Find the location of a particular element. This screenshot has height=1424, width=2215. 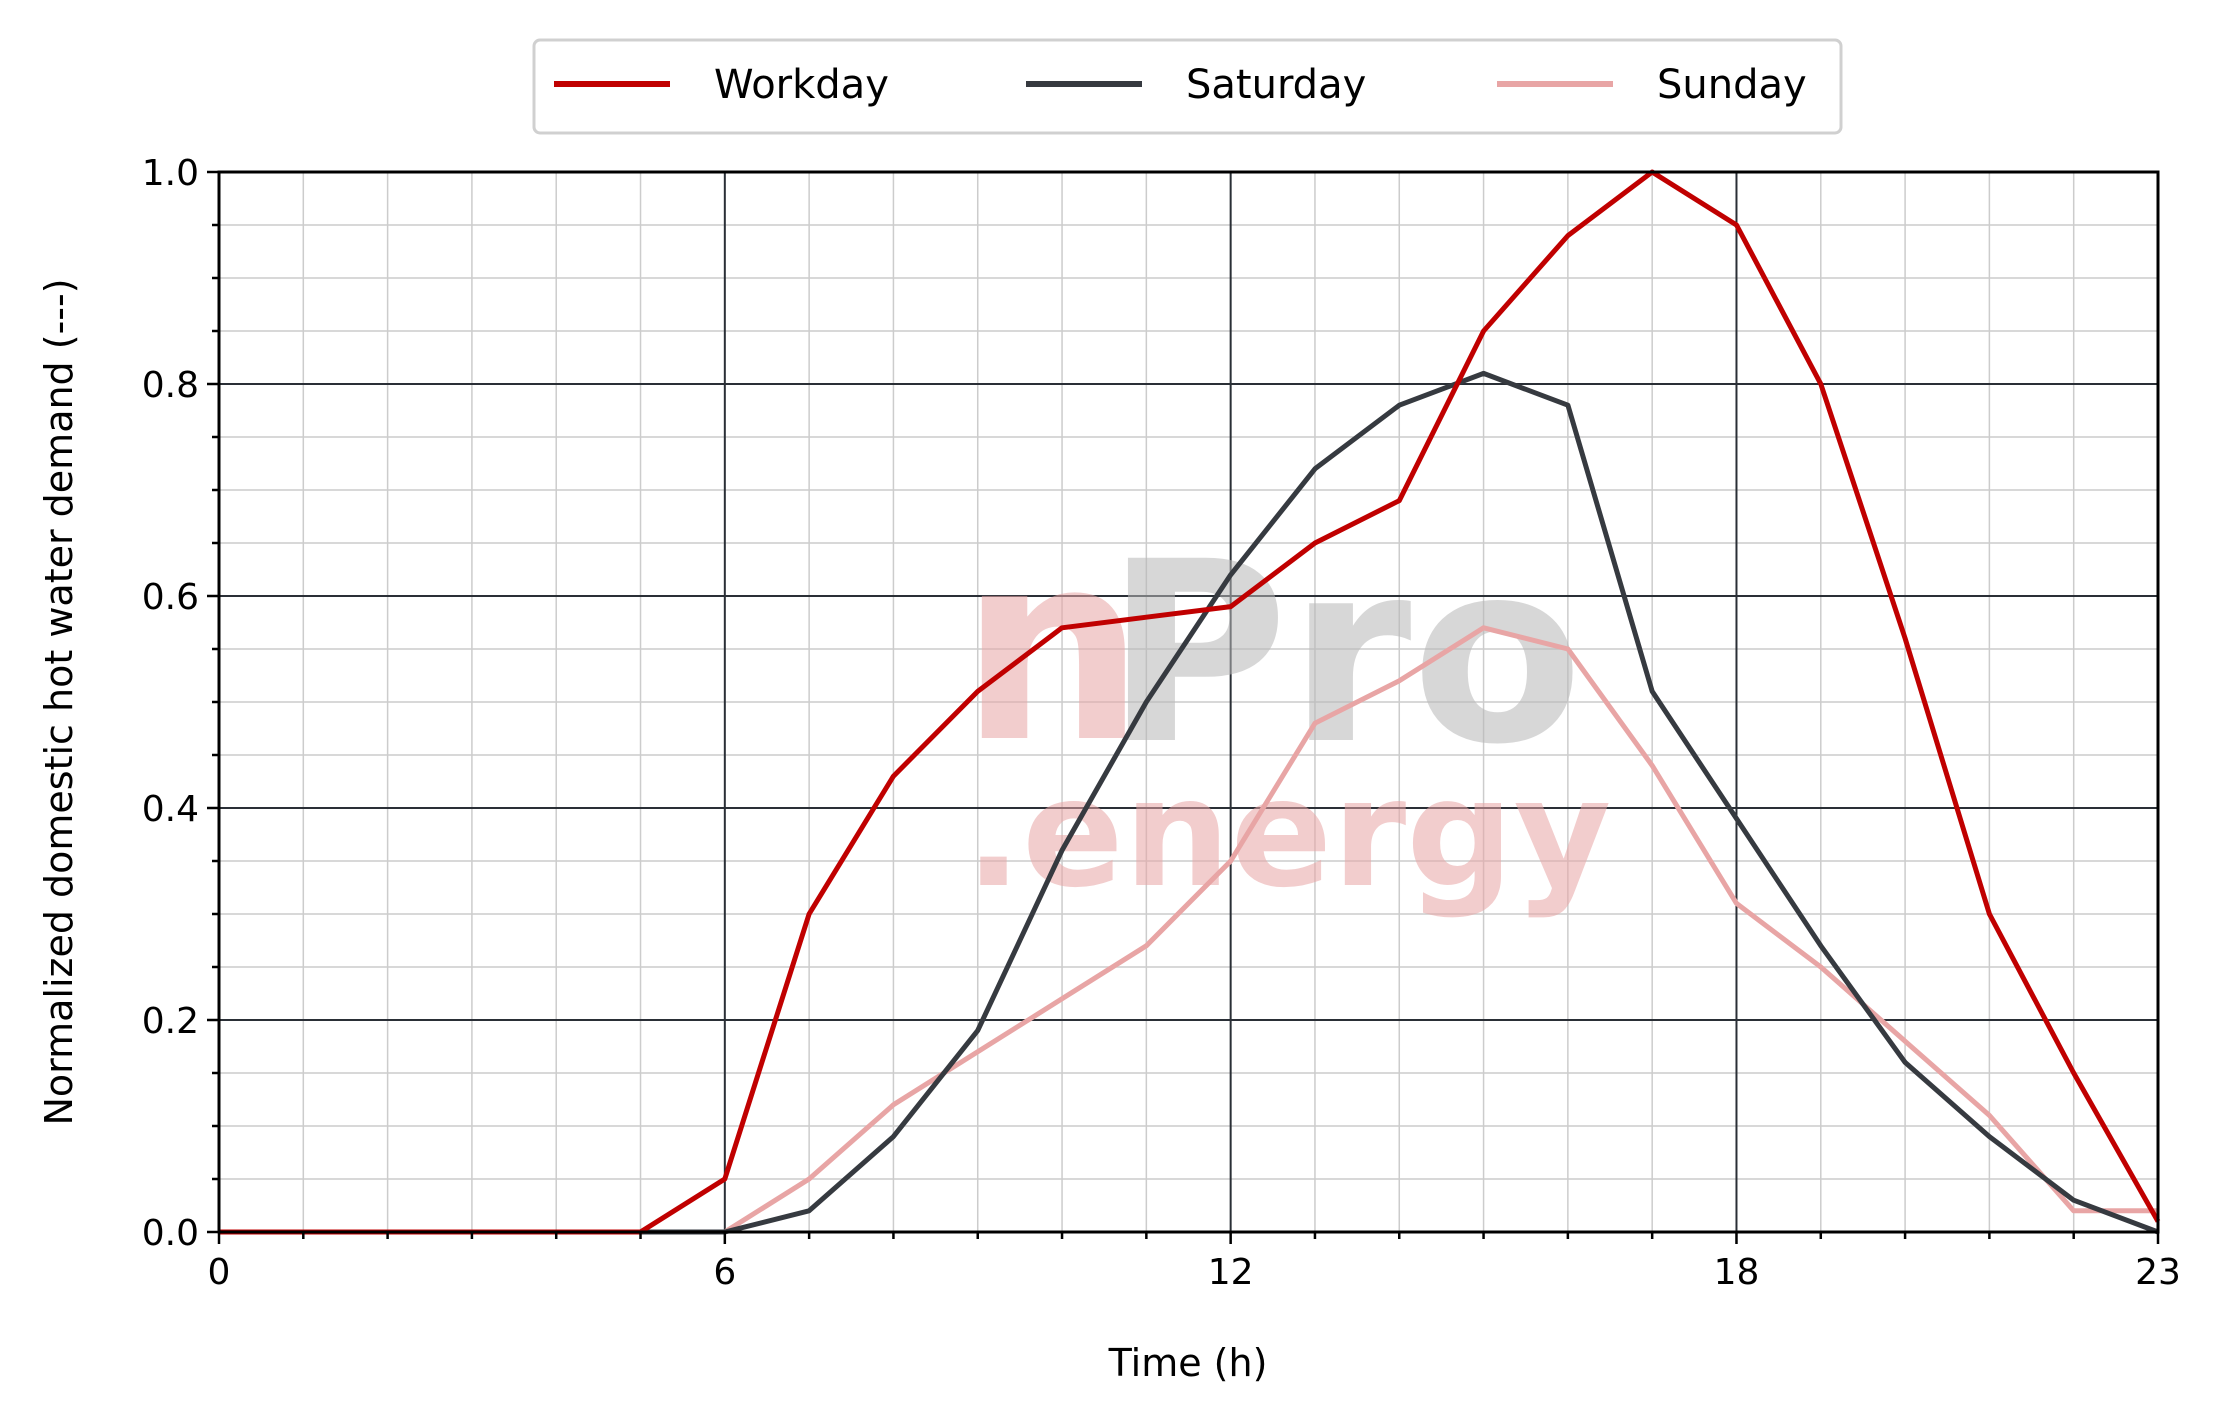

legend: Workday Saturday Sunday is located at coordinates (1187, 86).